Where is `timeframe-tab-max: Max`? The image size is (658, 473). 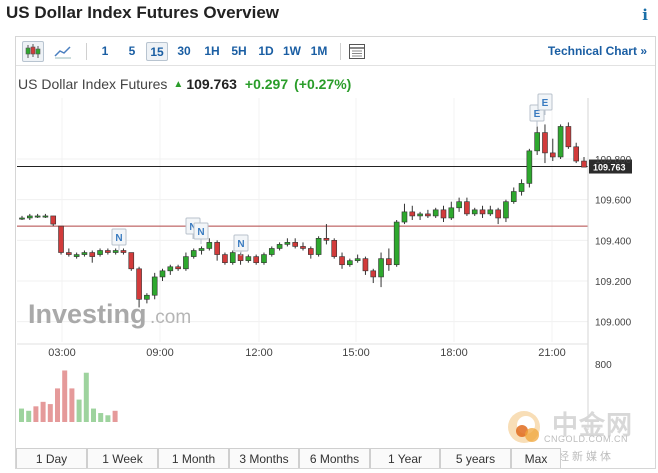
timeframe-tab-max: Max is located at coordinates (536, 458).